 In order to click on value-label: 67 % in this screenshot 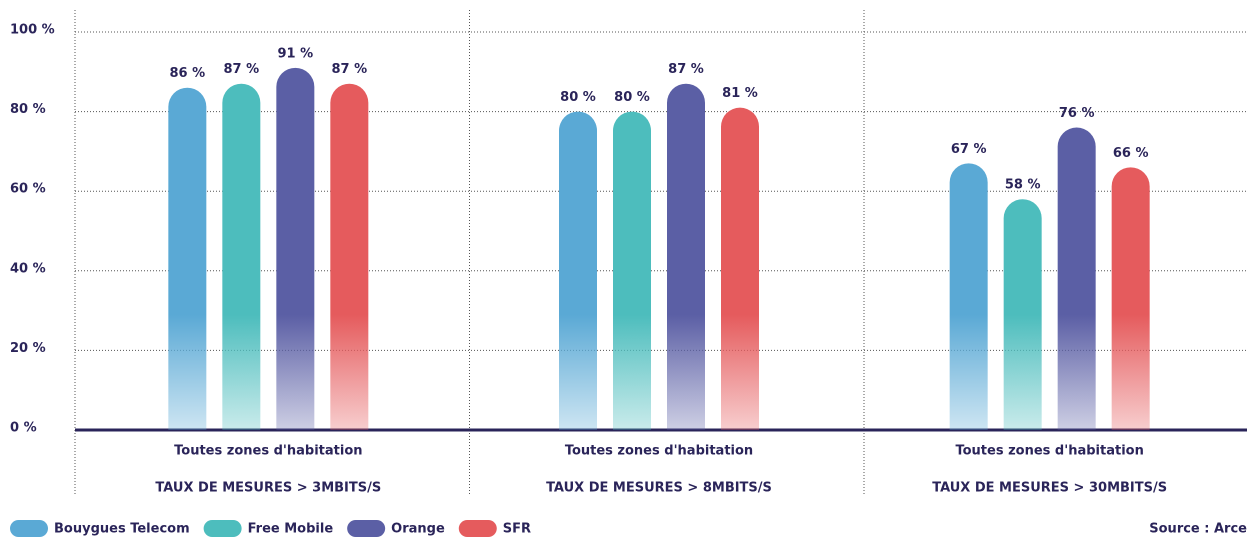, I will do `click(969, 149)`.